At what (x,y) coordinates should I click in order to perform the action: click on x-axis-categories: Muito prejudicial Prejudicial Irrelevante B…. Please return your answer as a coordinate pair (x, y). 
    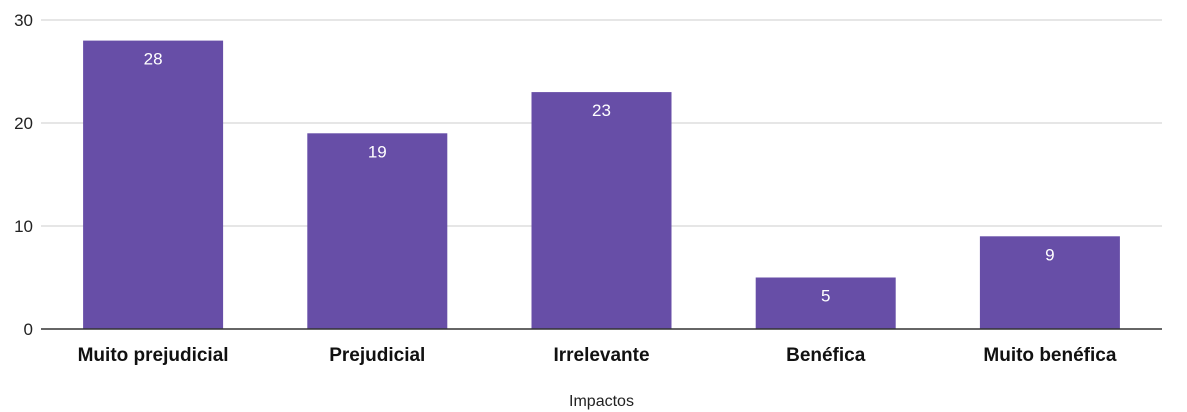
    Looking at the image, I should click on (597, 355).